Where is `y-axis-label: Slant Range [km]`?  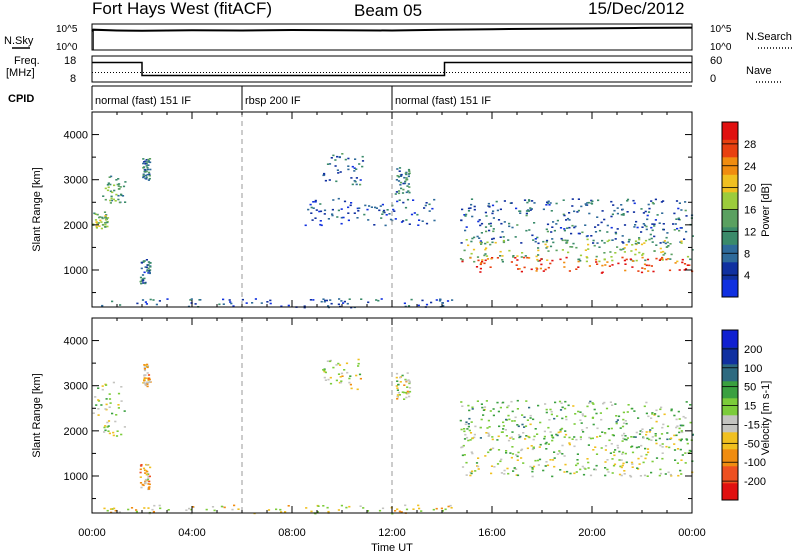
y-axis-label: Slant Range [km] is located at coordinates (37, 415).